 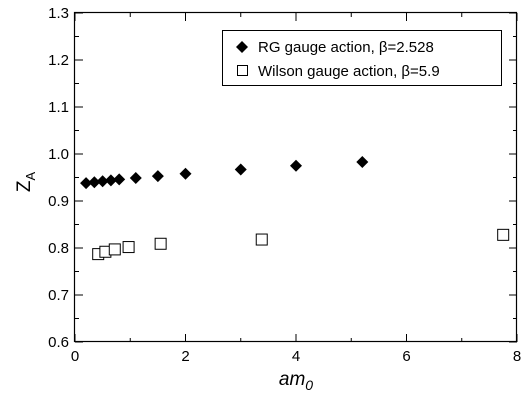 I want to click on y-axis-title: ZA, so click(x=26, y=182).